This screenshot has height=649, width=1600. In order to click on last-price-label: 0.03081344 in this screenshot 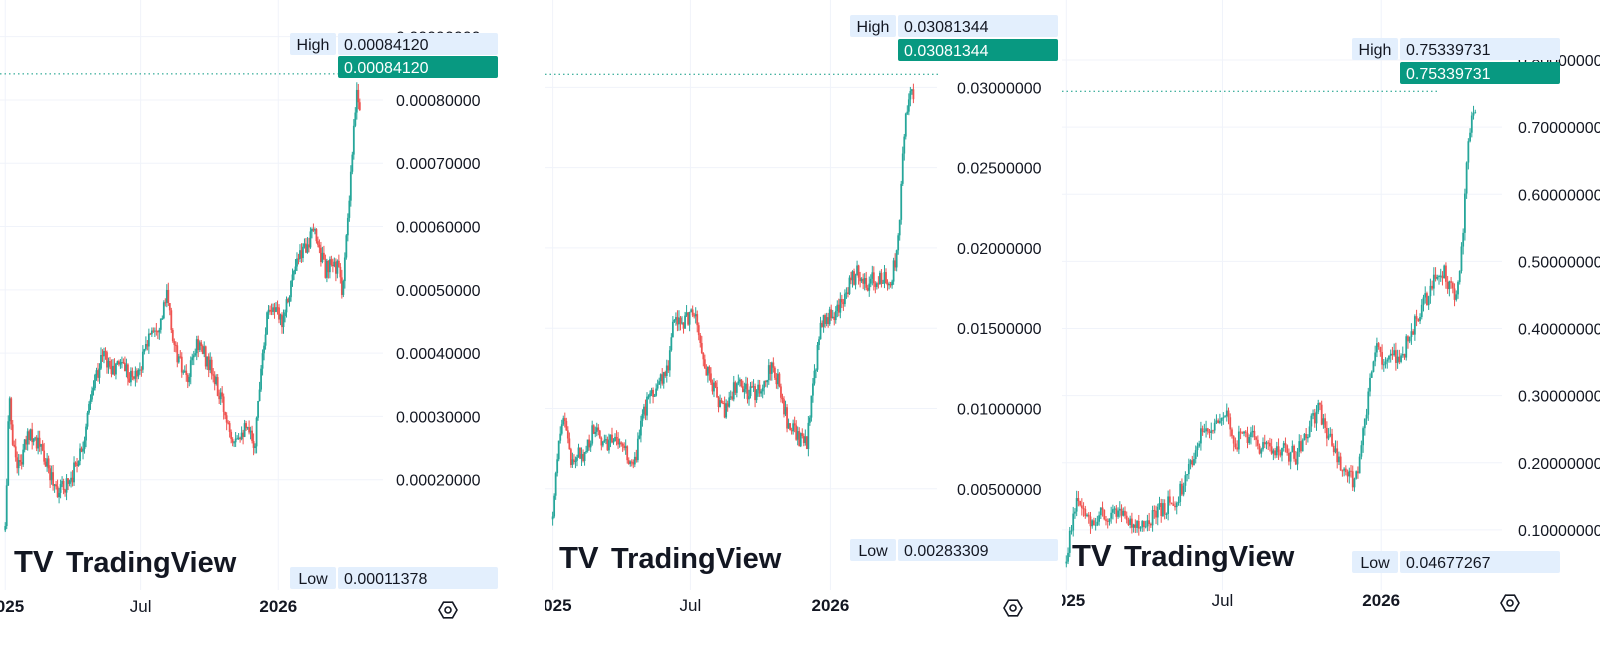, I will do `click(978, 50)`.